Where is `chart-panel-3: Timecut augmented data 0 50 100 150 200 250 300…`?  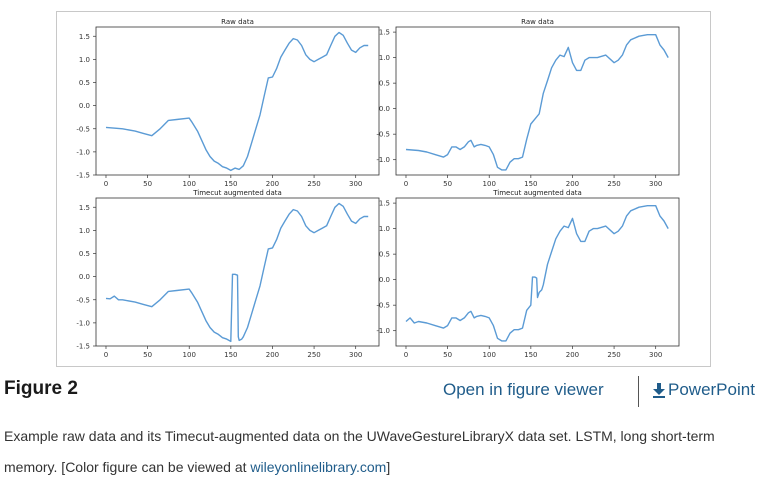
chart-panel-3: Timecut augmented data 0 50 100 150 200 250 300… is located at coordinates (228, 274).